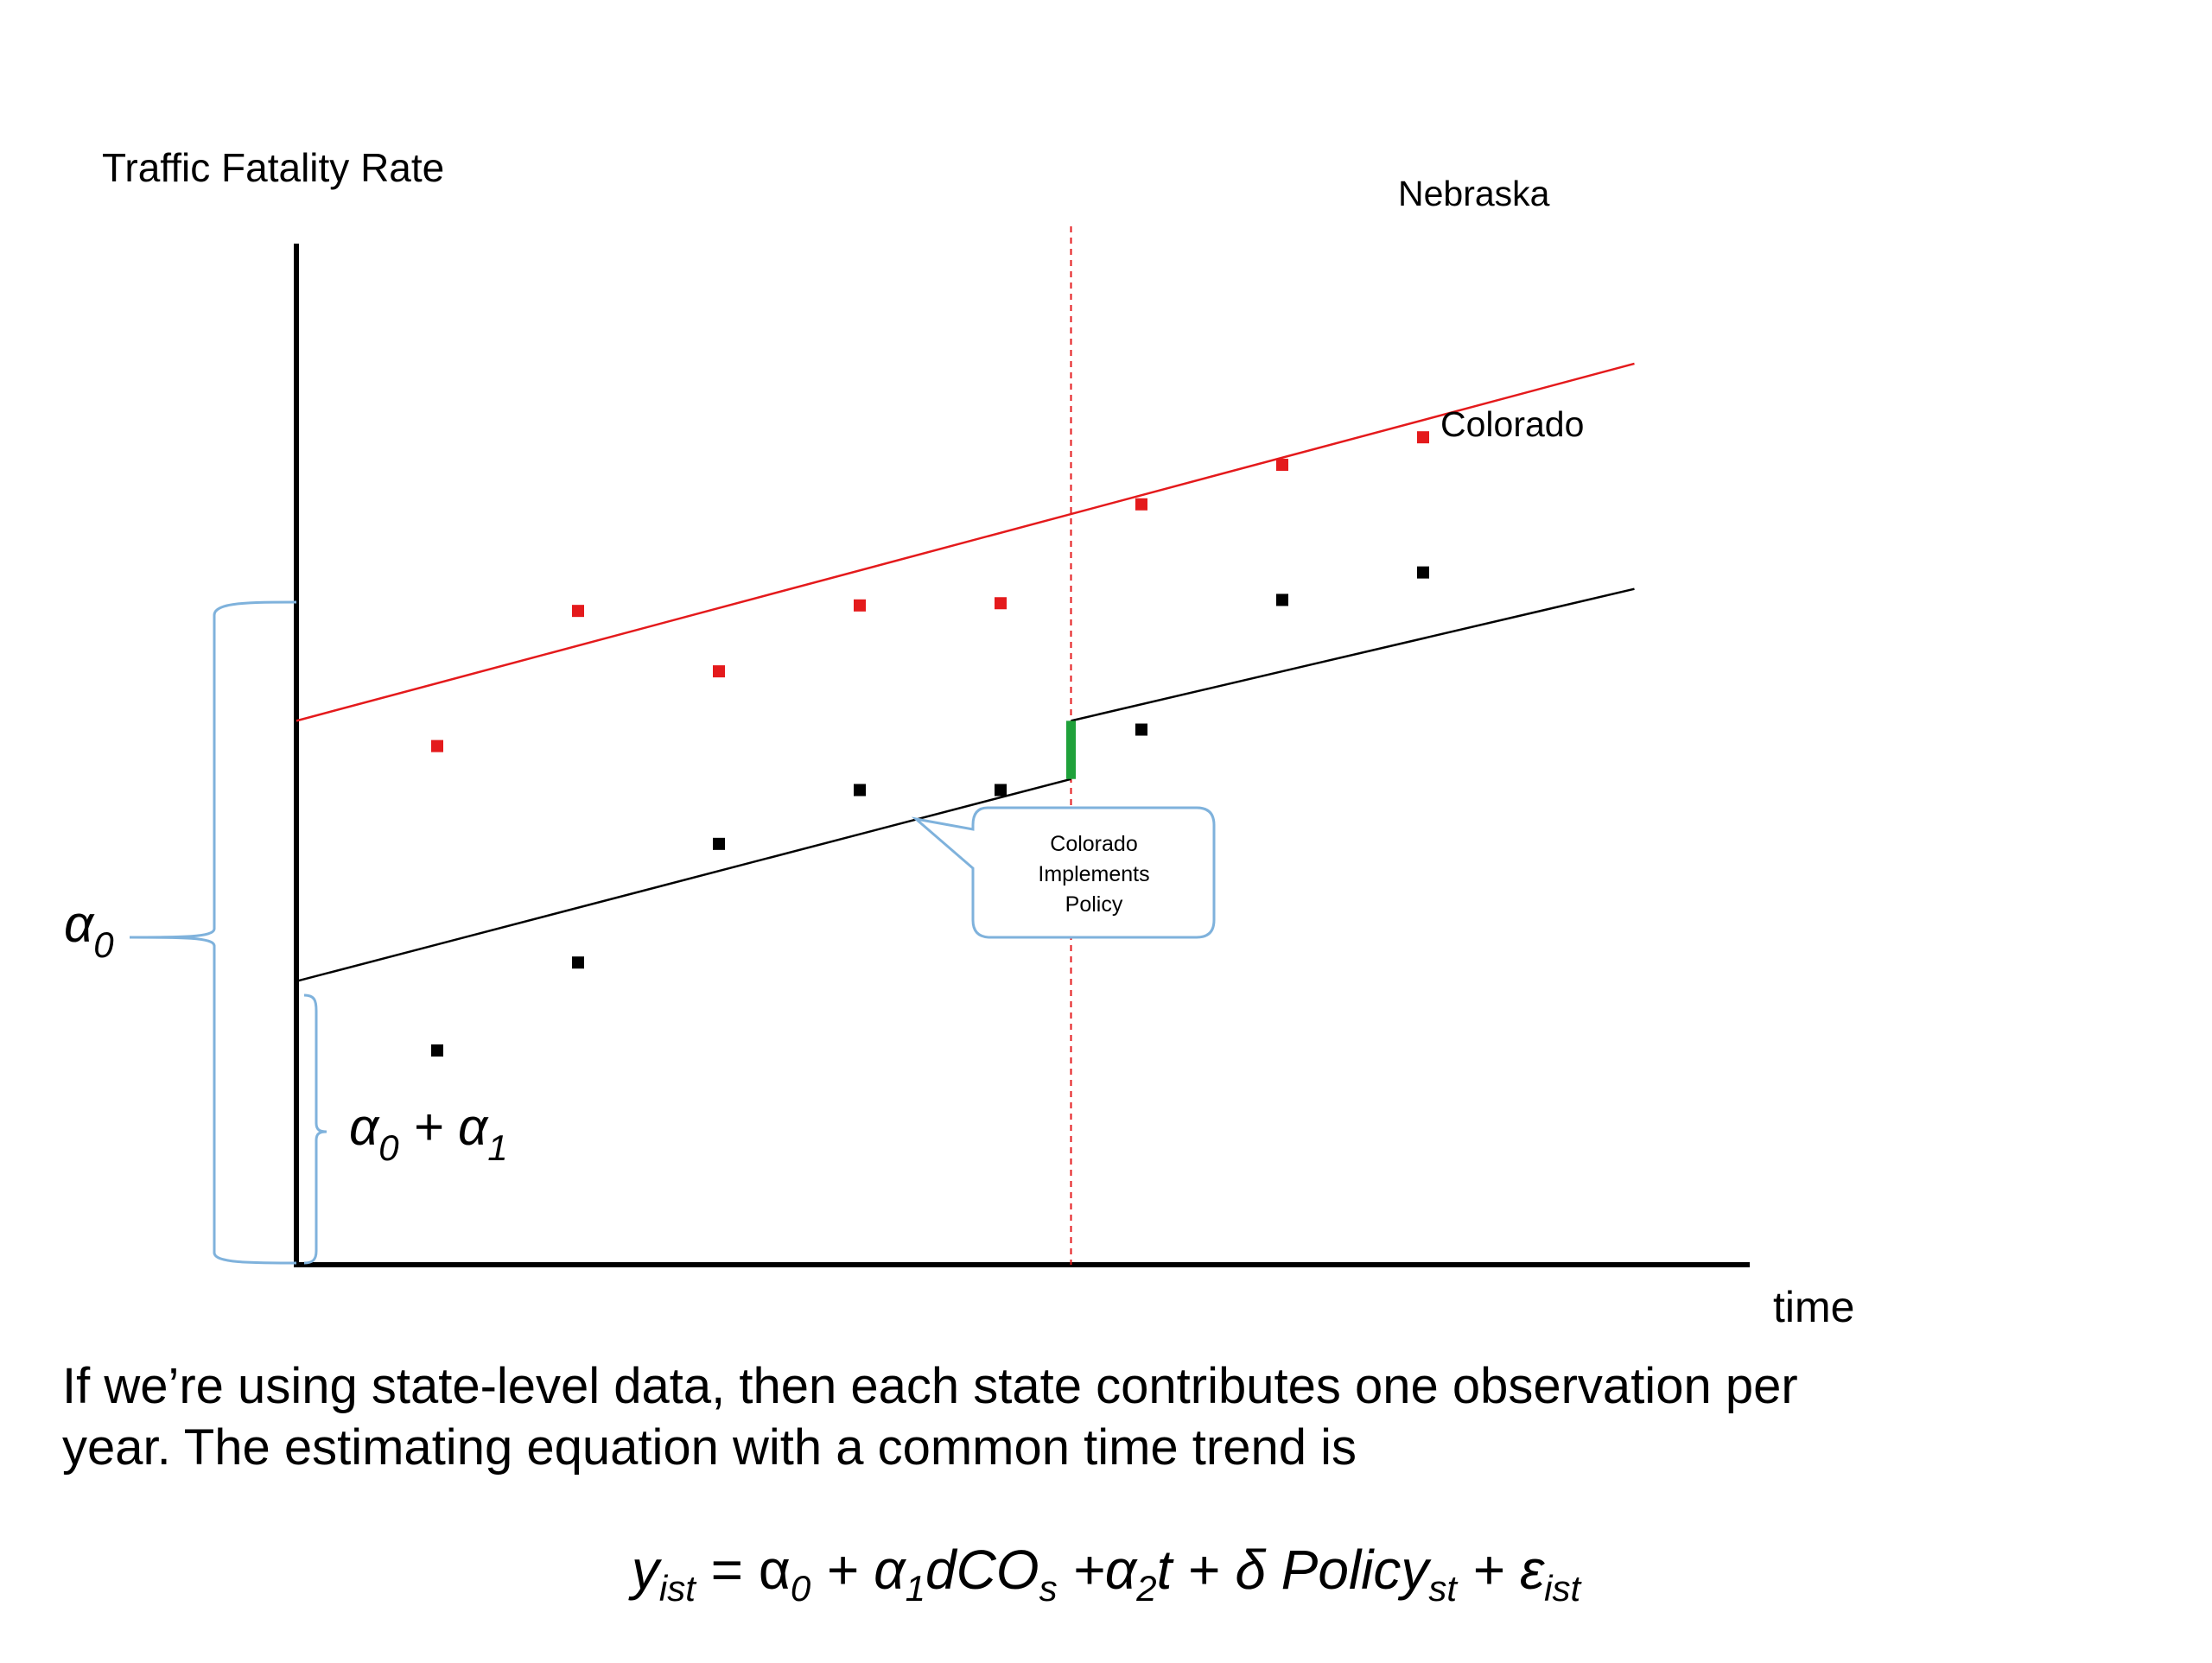 The image size is (2212, 1663). I want to click on colorado-trend-line-pre, so click(683, 881).